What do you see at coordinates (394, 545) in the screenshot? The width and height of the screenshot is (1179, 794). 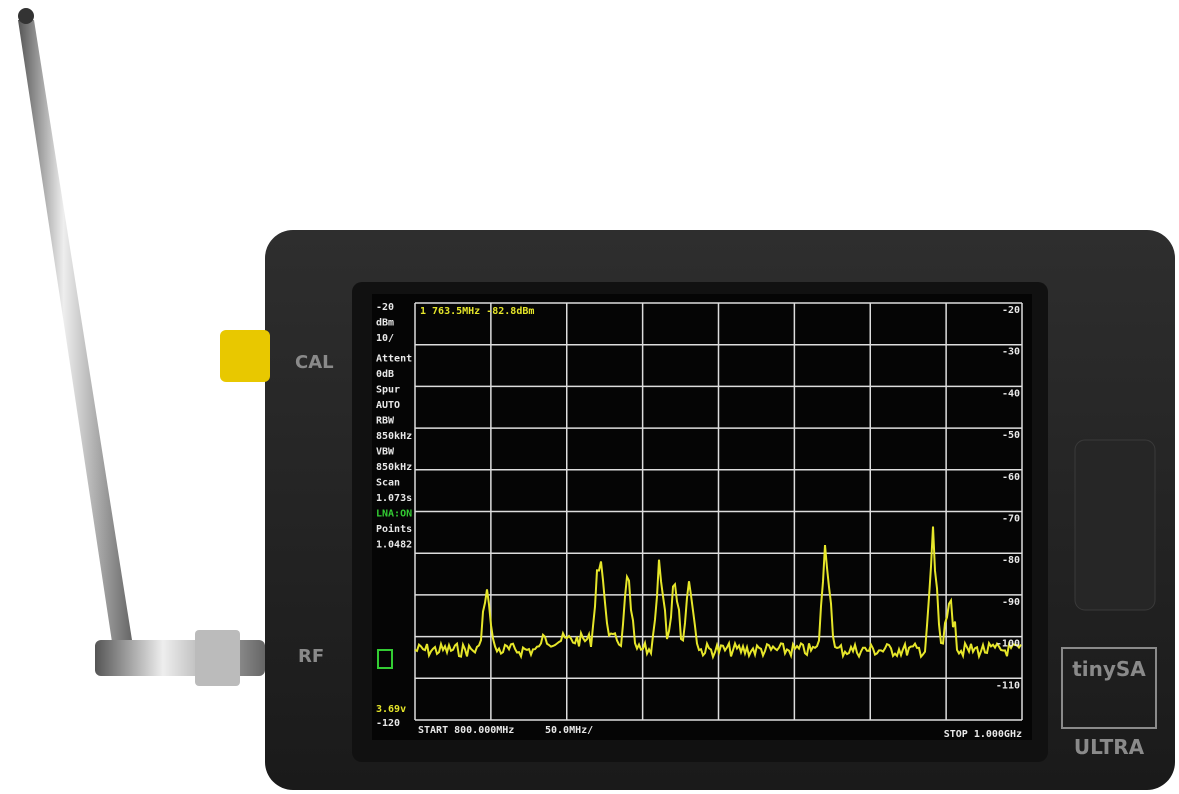 I see `status-label: 1.0482` at bounding box center [394, 545].